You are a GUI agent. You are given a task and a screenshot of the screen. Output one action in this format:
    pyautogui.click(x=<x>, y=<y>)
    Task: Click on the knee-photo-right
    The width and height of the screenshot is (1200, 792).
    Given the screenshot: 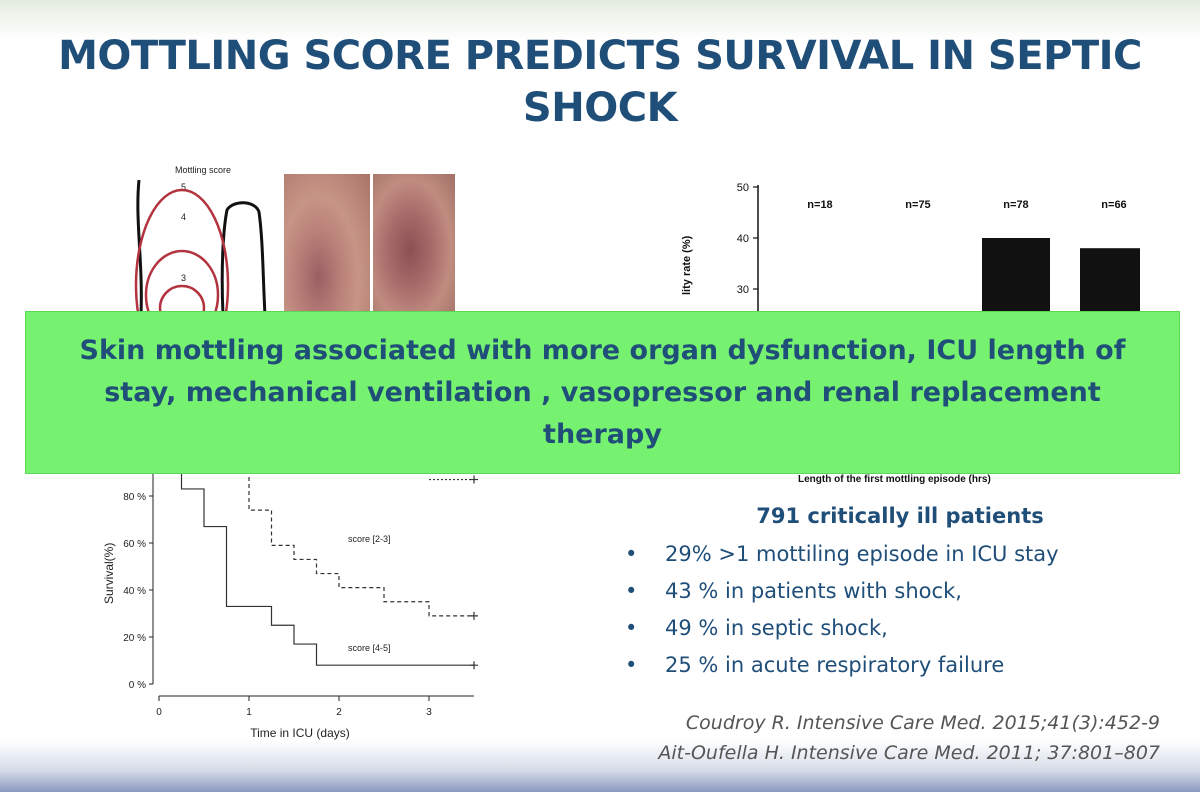 What is the action you would take?
    pyautogui.click(x=414, y=243)
    